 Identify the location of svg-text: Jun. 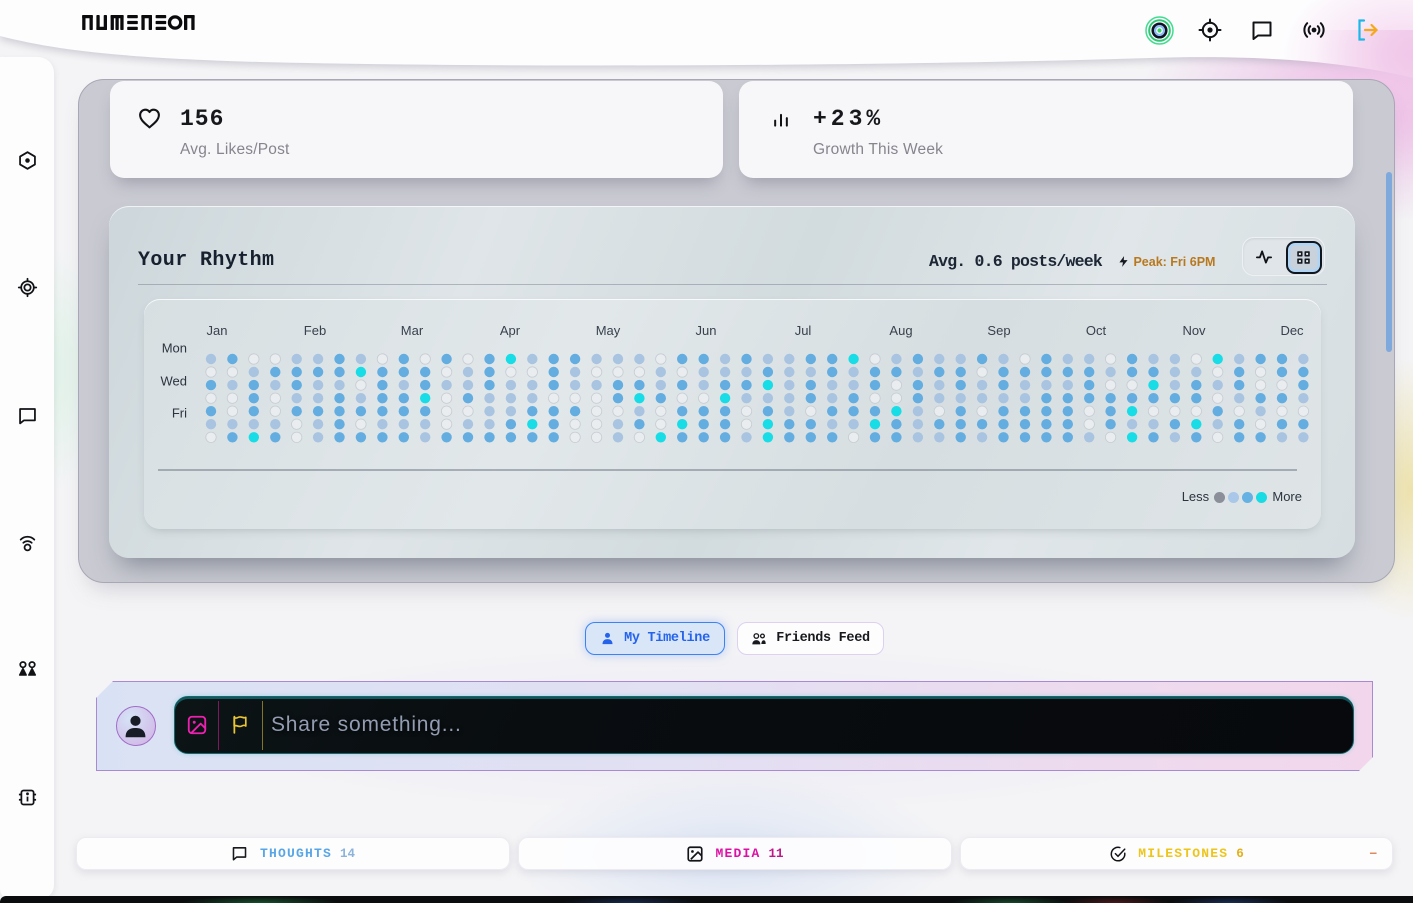
(706, 330).